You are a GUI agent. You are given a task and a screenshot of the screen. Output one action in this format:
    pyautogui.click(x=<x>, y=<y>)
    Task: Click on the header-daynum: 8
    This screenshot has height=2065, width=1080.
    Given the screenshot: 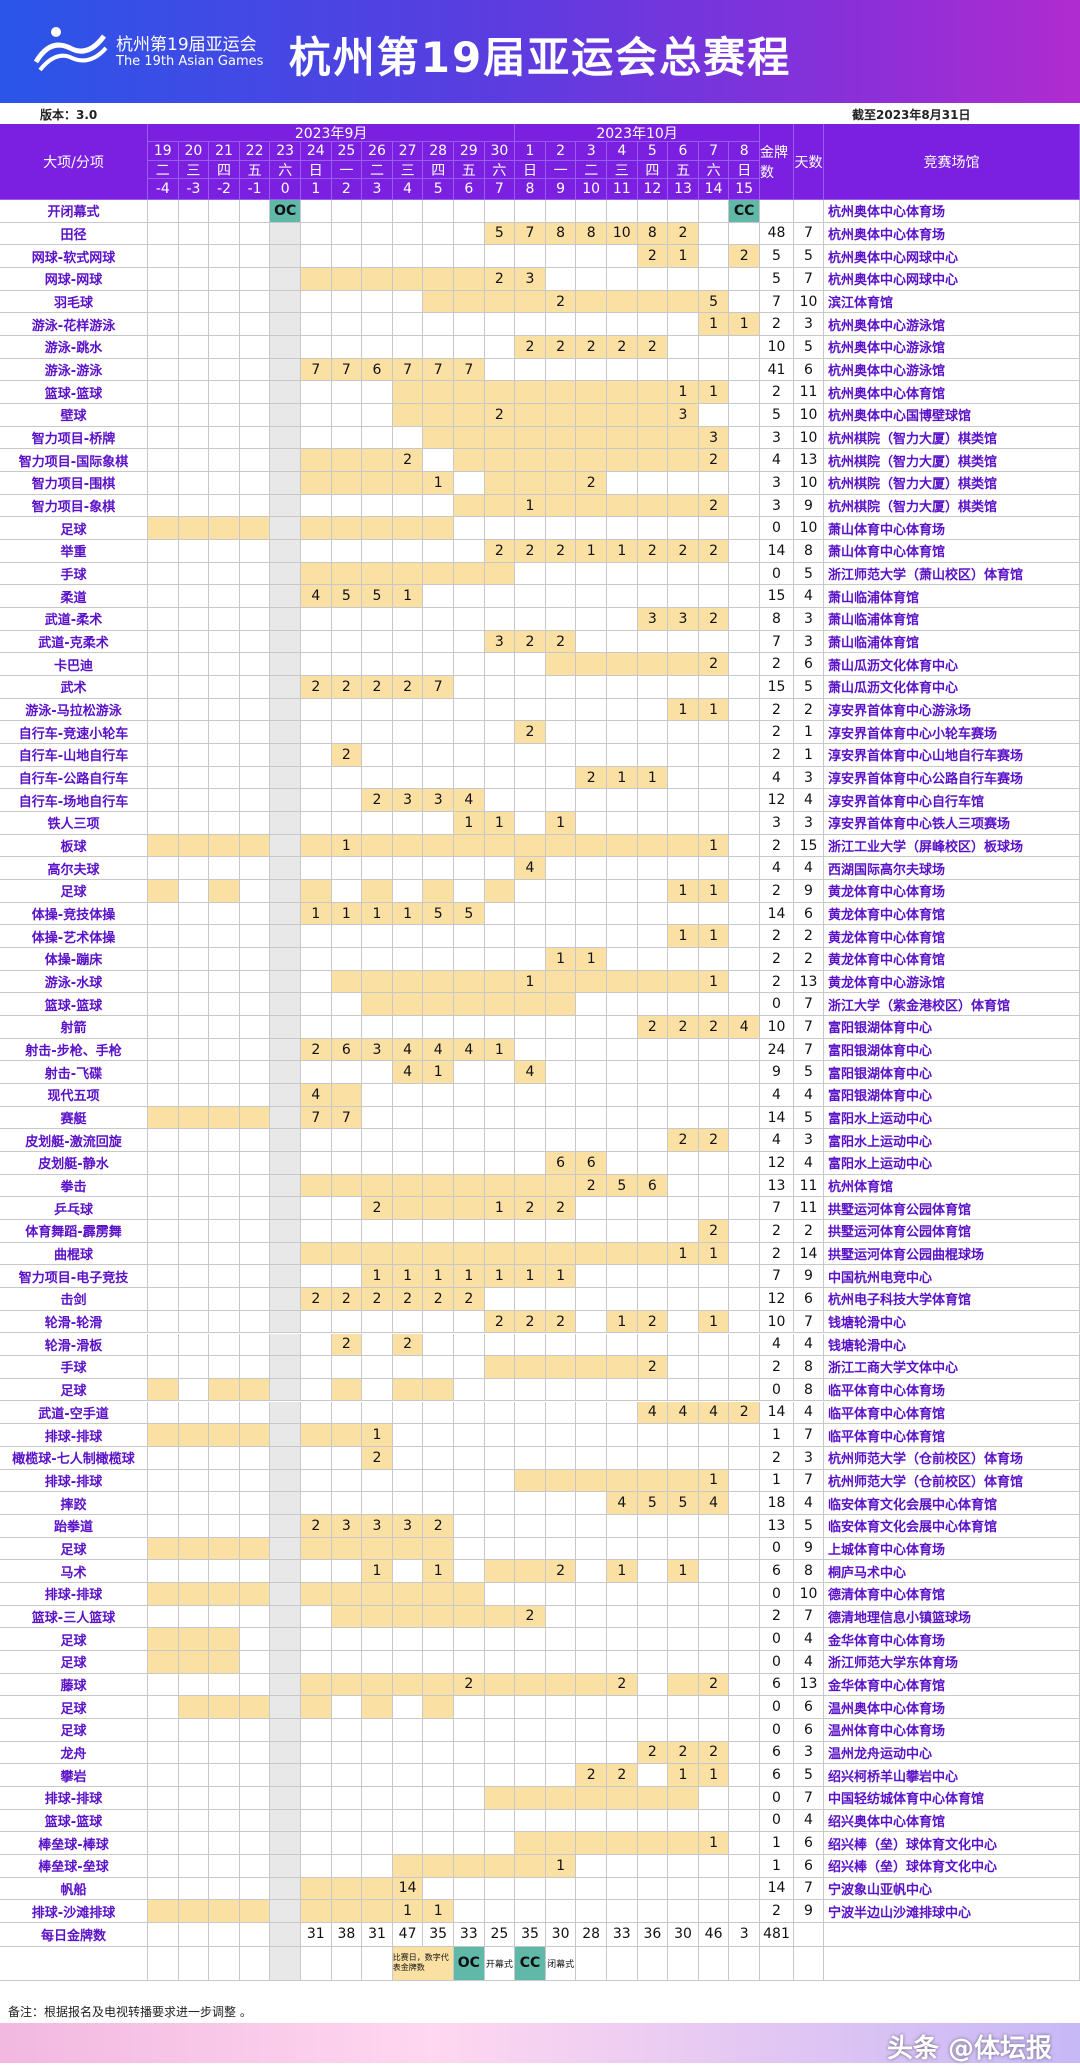 What is the action you would take?
    pyautogui.click(x=530, y=189)
    